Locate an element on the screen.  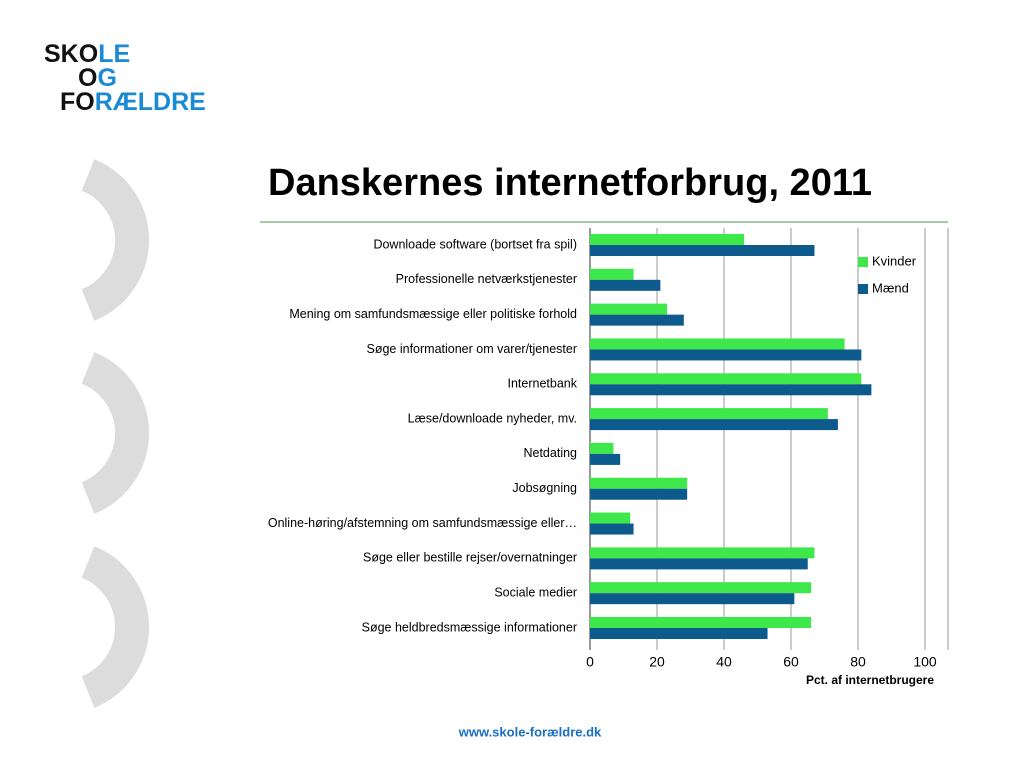
legend-label: Mænd is located at coordinates (890, 287).